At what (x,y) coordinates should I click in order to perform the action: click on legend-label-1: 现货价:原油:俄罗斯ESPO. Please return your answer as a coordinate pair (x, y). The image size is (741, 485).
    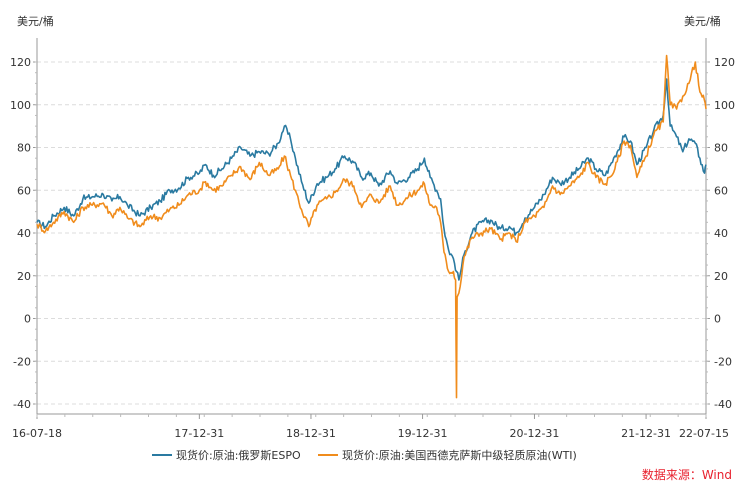
    Looking at the image, I should click on (238, 455).